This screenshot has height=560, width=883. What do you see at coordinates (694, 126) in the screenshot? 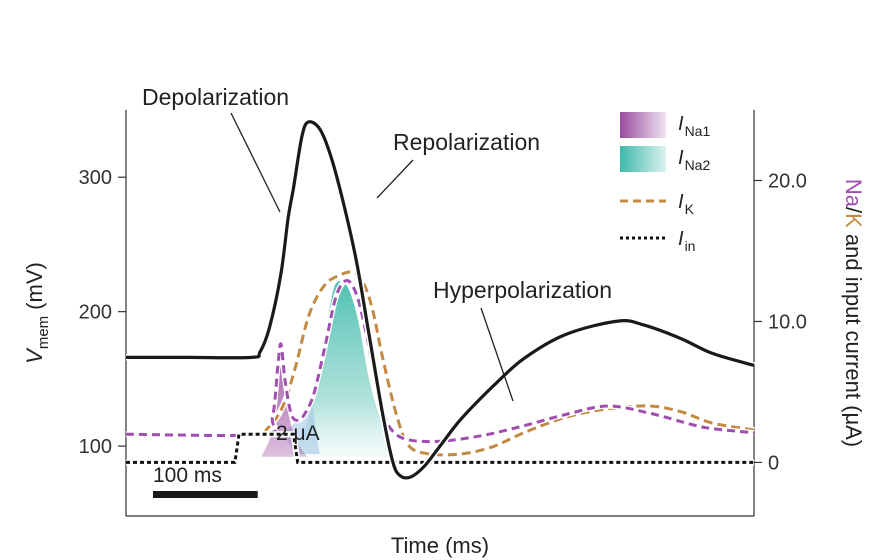
I see `legend-label-na1: INa1` at bounding box center [694, 126].